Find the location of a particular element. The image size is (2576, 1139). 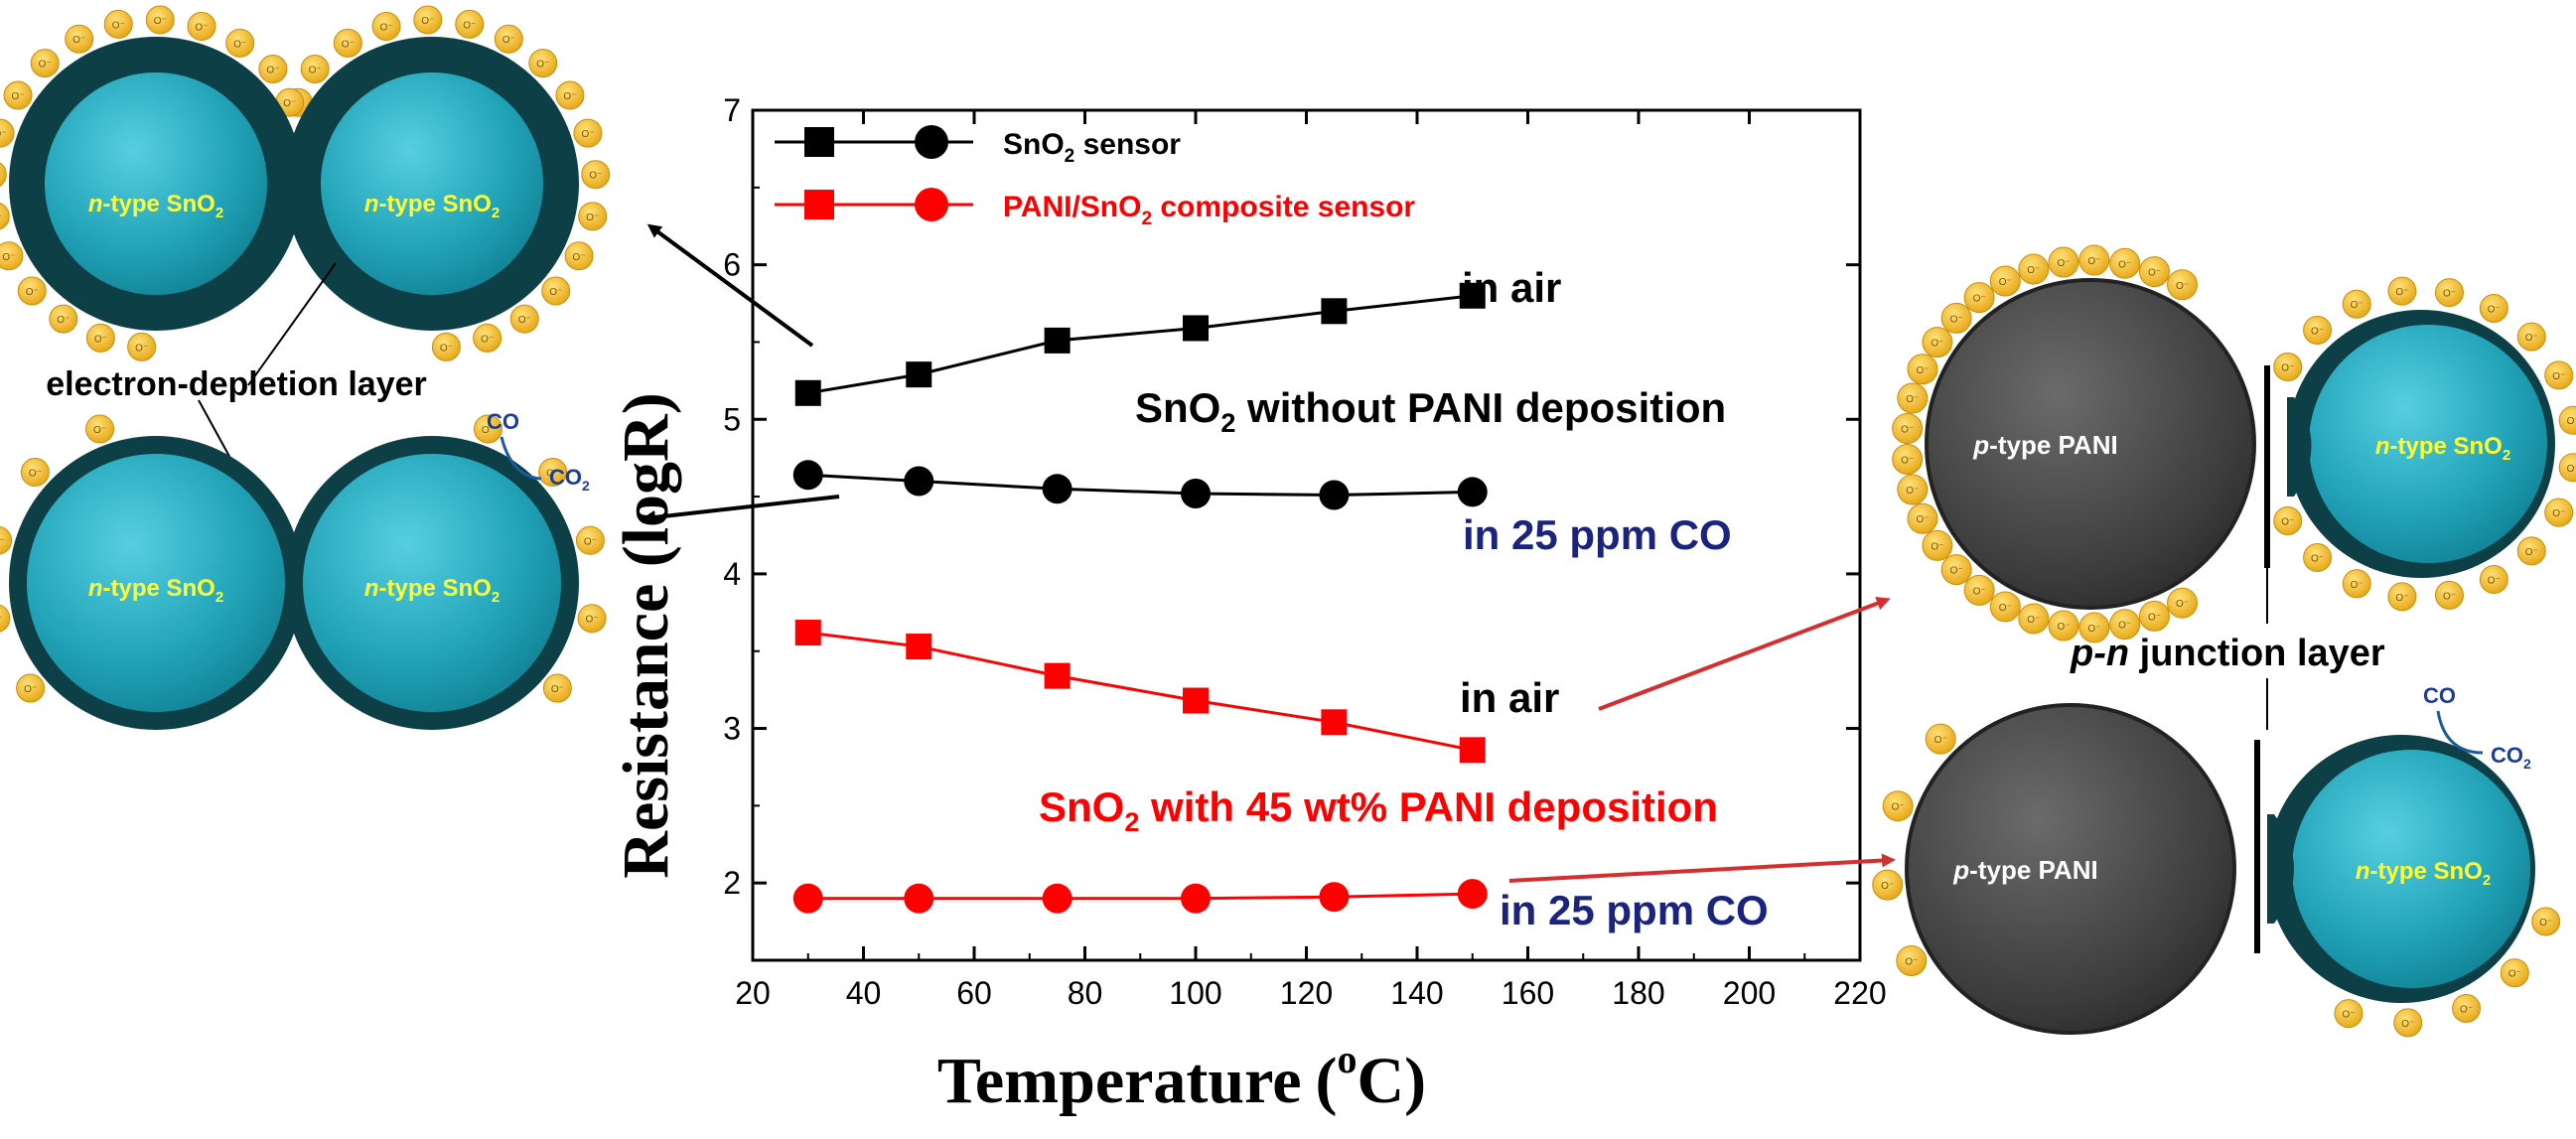

left-bottom-particle-1: n-type SnO2 is located at coordinates (156, 583).